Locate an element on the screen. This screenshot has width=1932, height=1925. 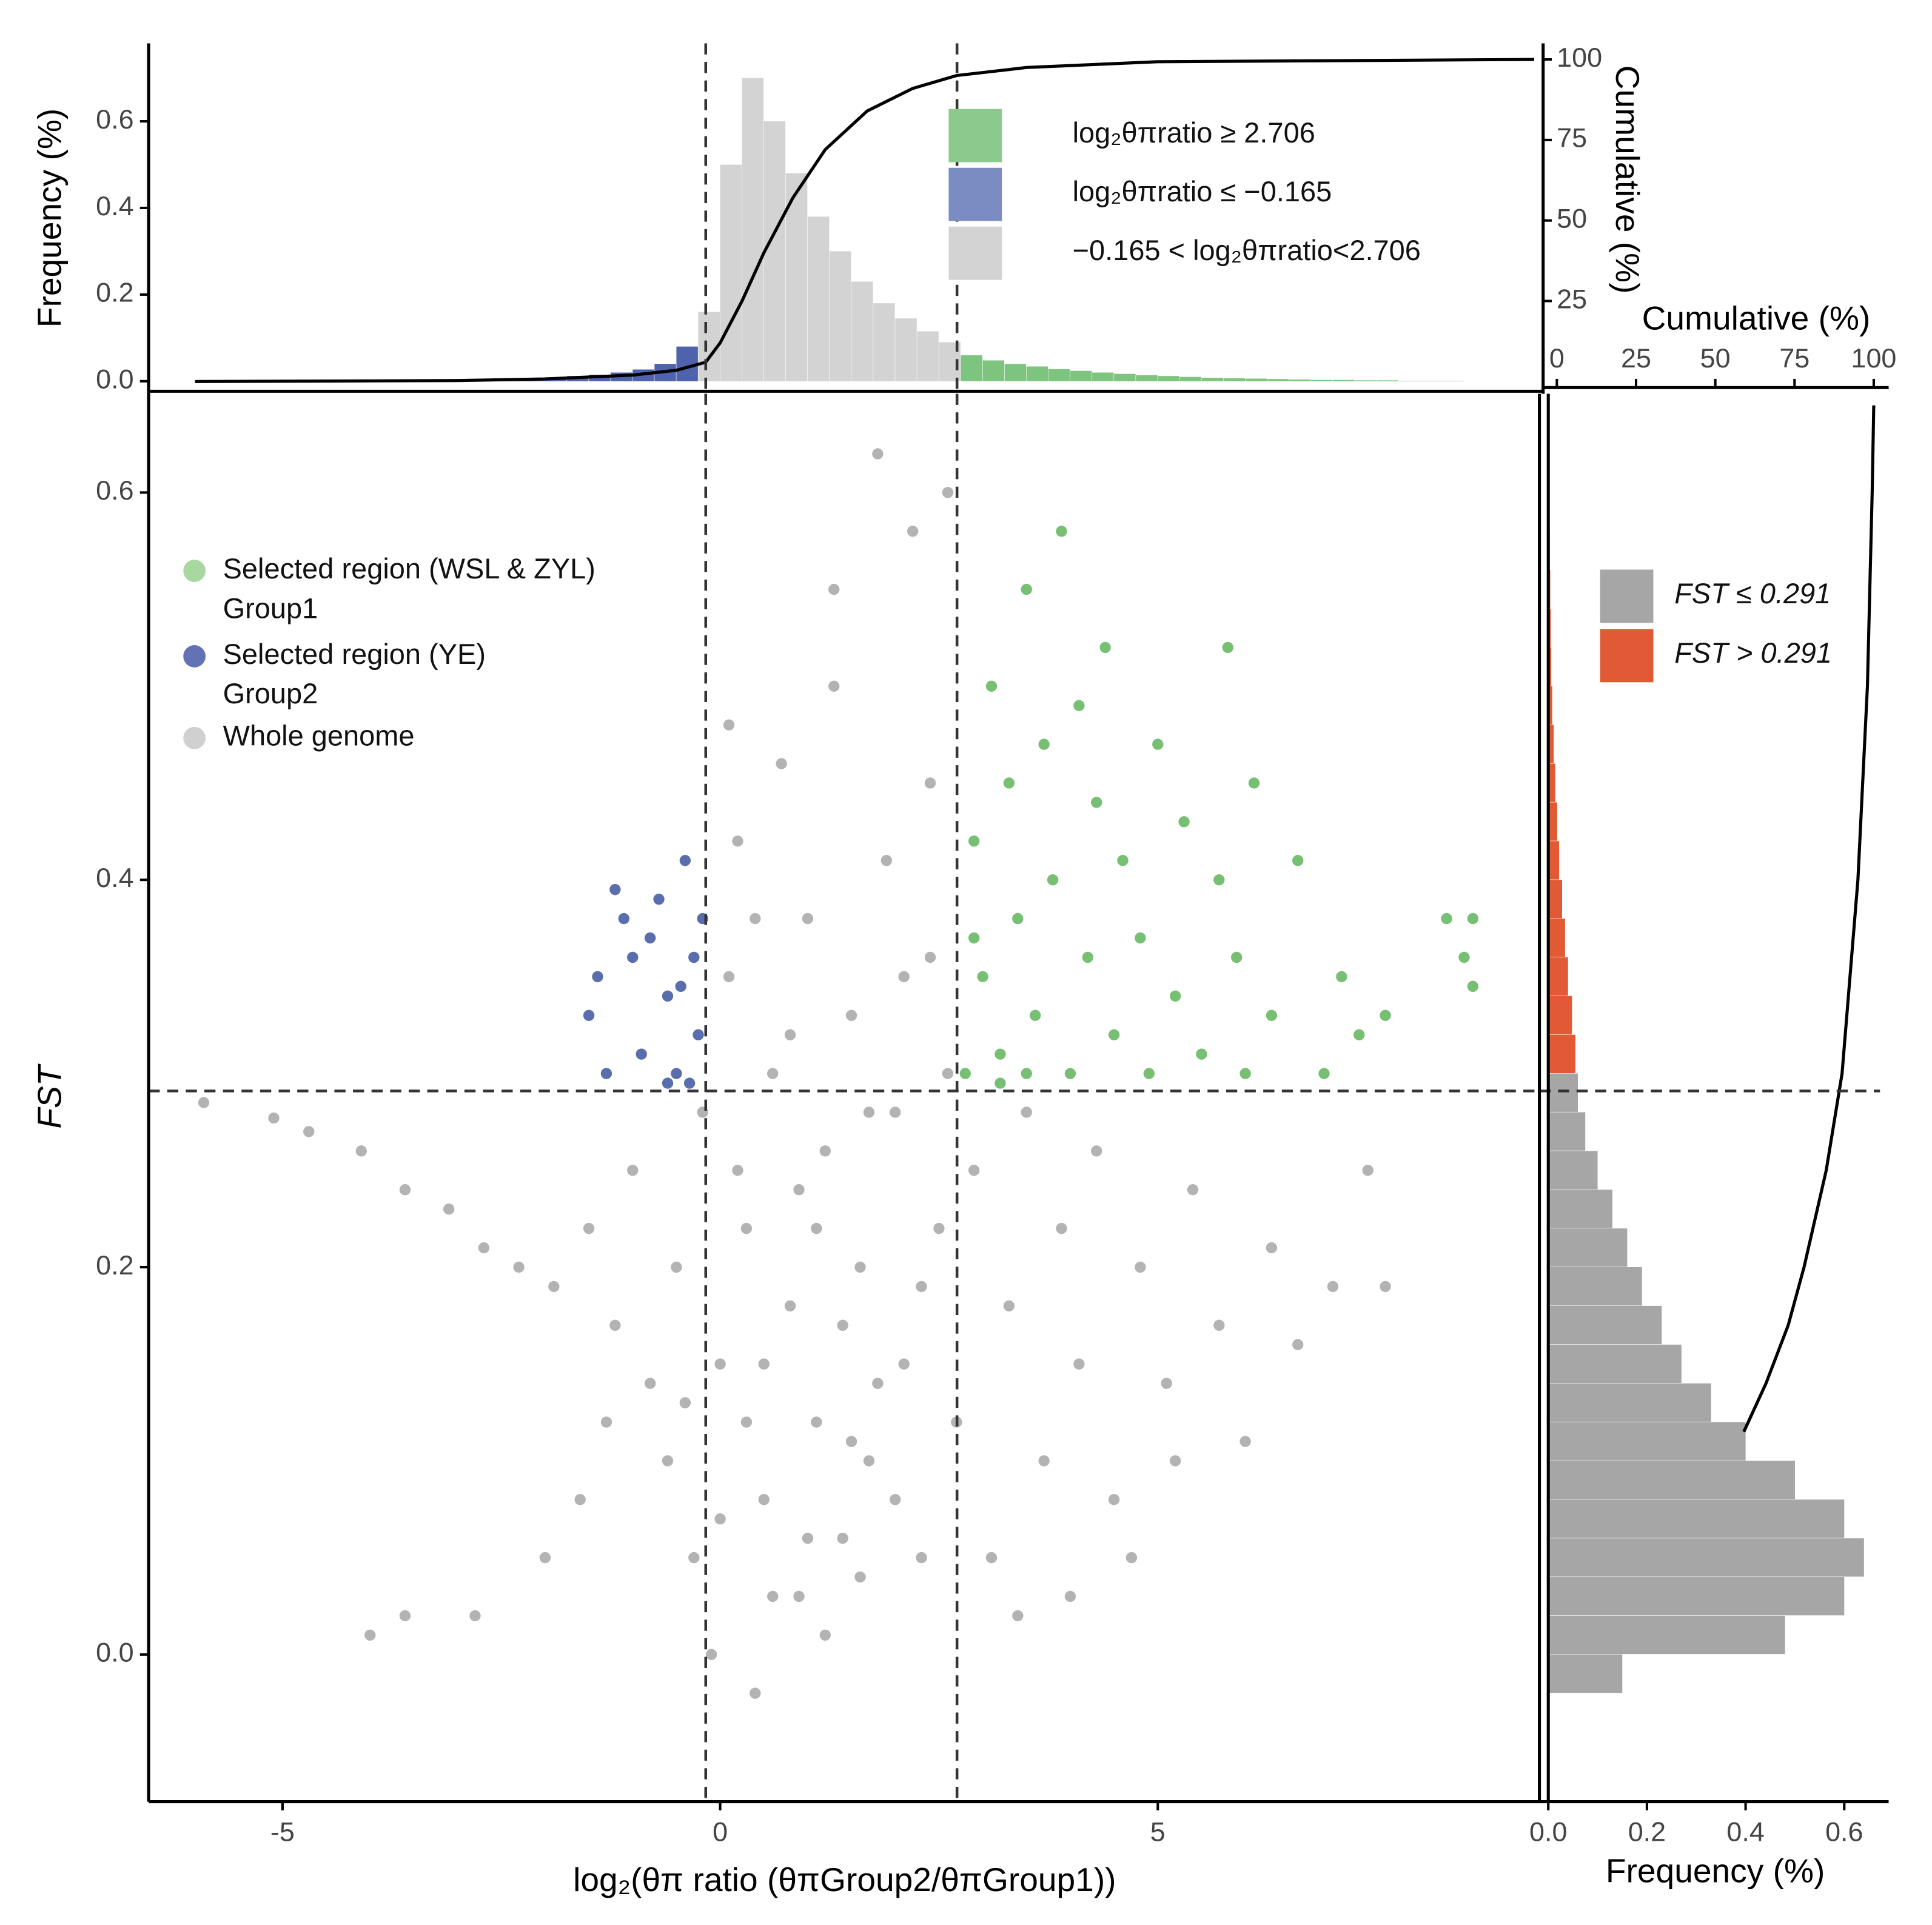
x-tick-label: 5 is located at coordinates (1158, 1831).